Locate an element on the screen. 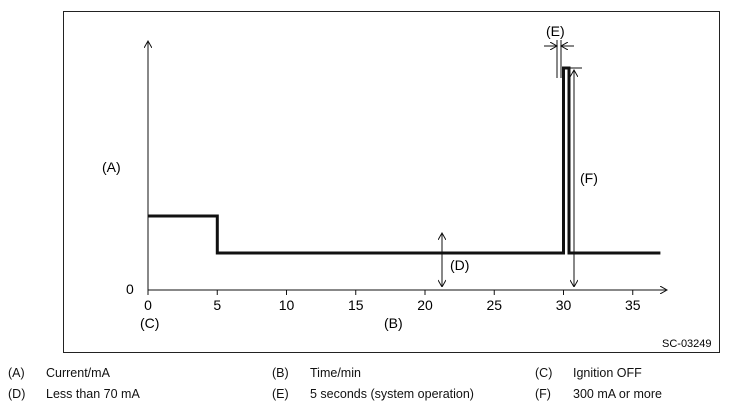  legend-a: (A) Current/mA is located at coordinates (59, 373).